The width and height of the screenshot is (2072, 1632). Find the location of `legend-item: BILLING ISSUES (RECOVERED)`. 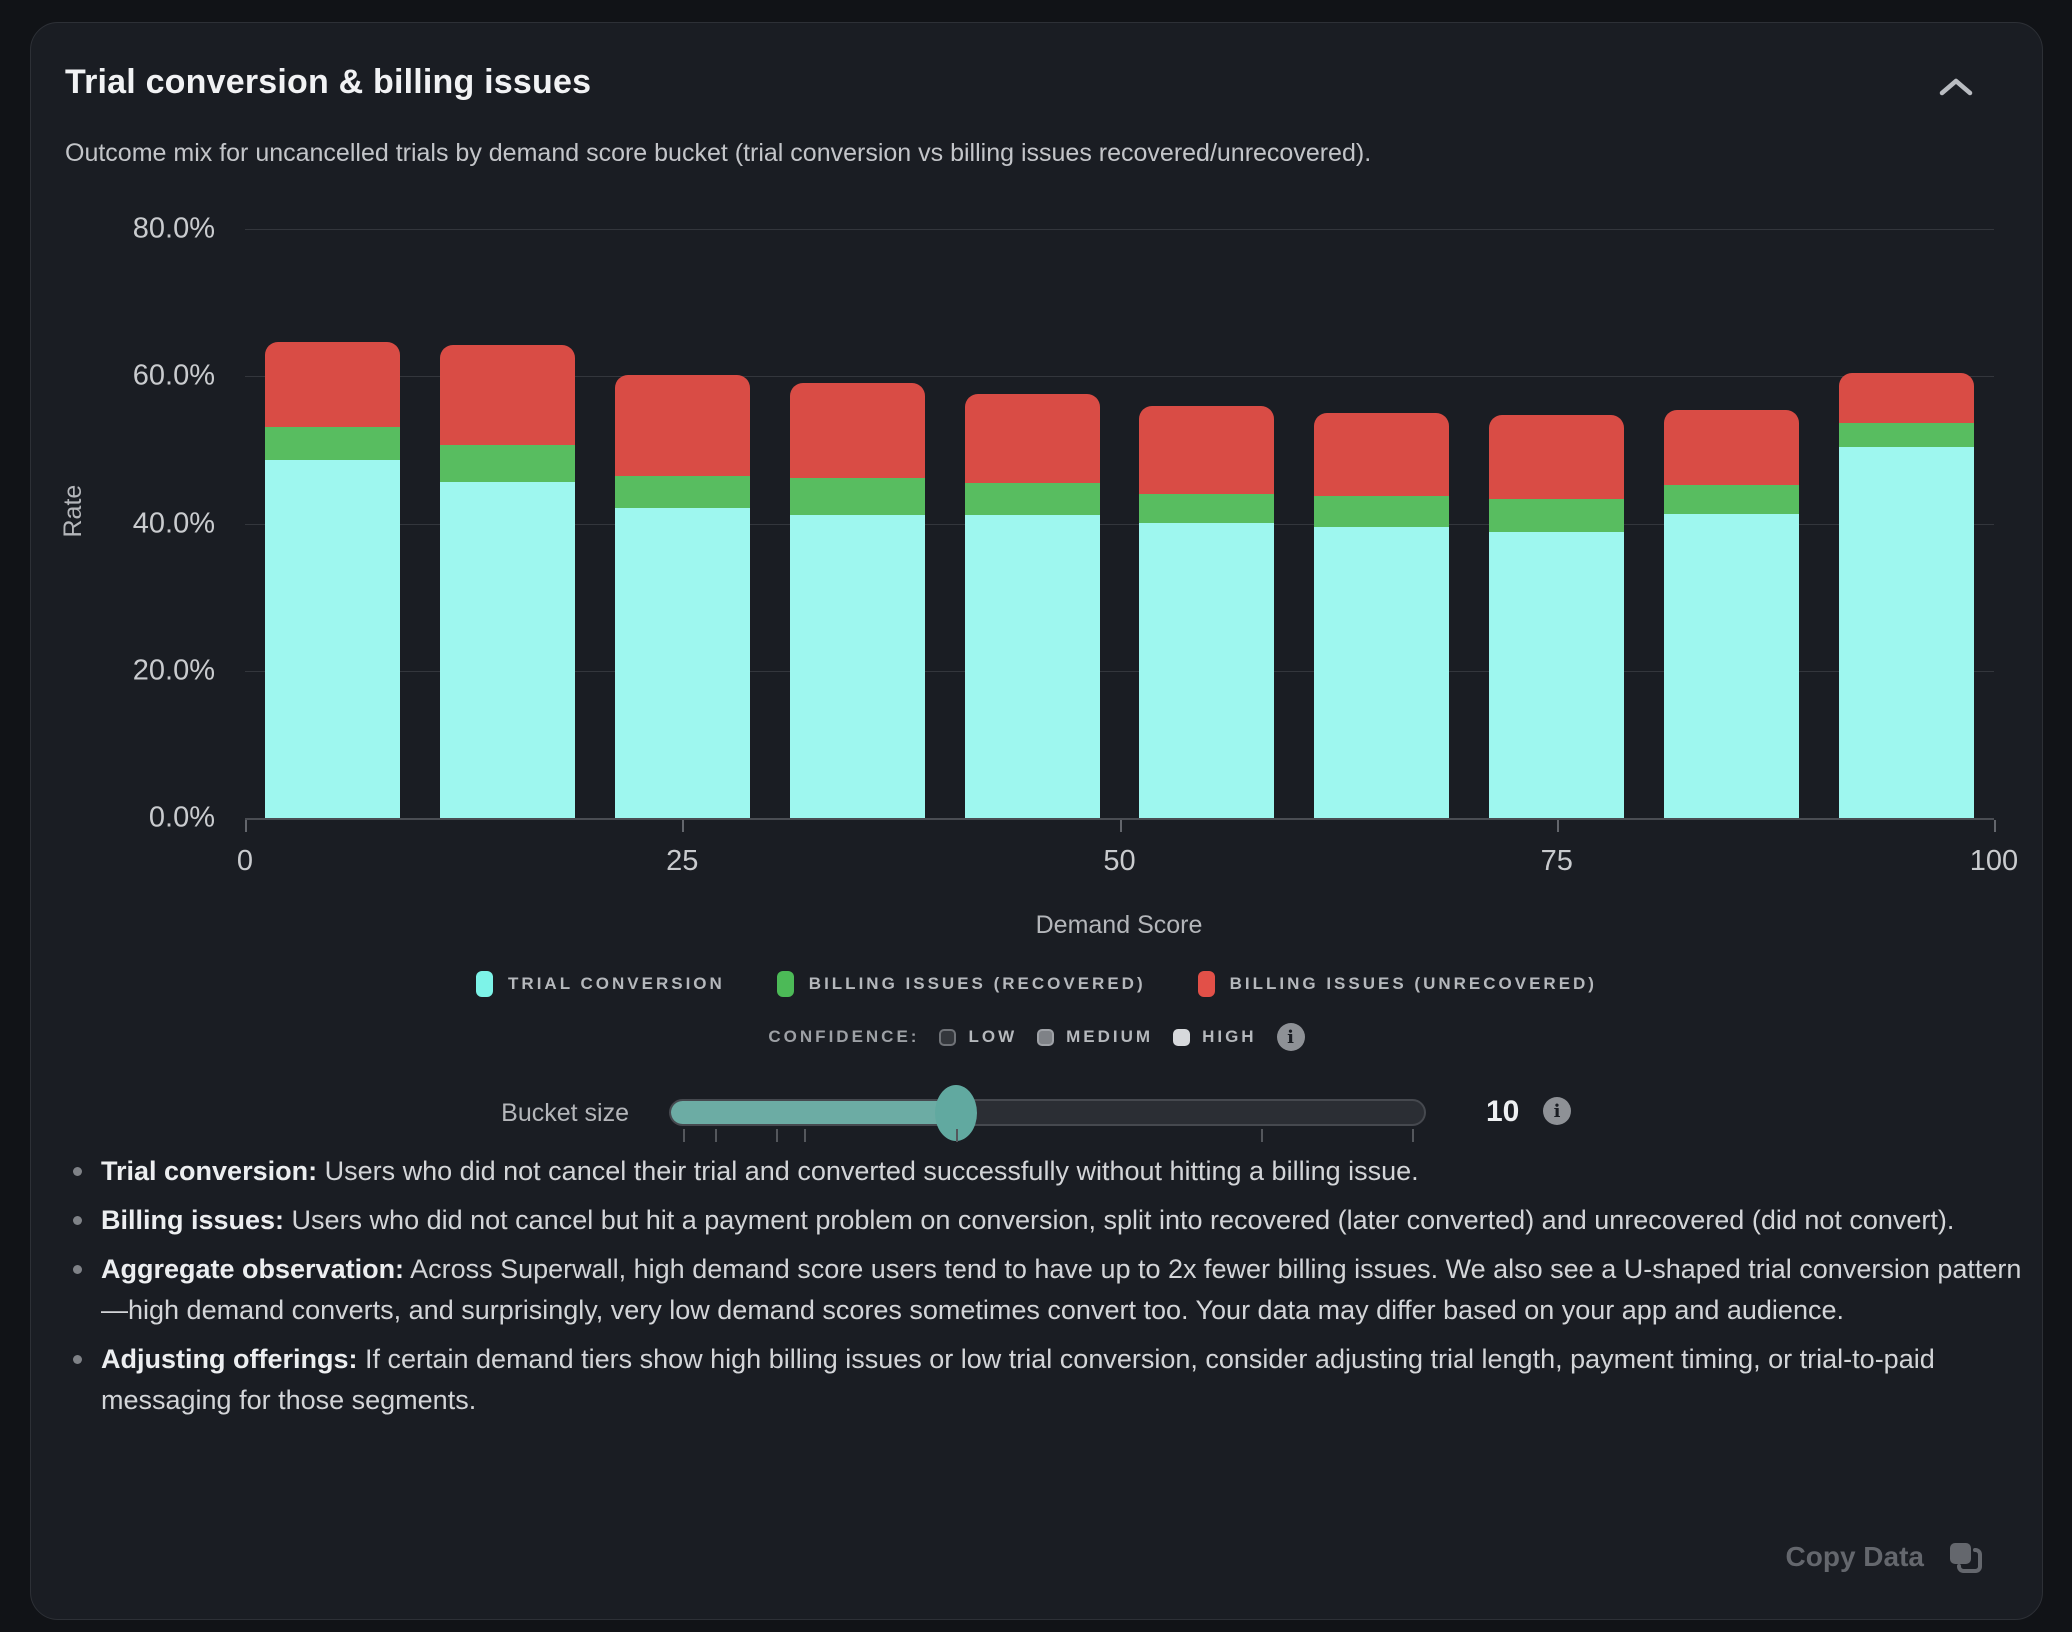

legend-item: BILLING ISSUES (RECOVERED) is located at coordinates (961, 984).